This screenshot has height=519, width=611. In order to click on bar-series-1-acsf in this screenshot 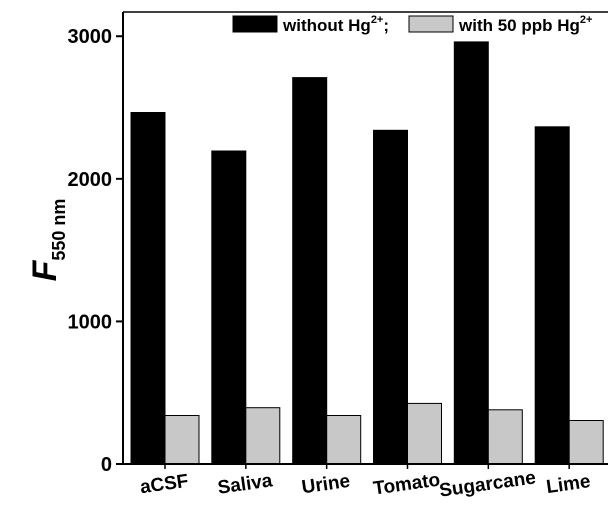, I will do `click(148, 288)`.